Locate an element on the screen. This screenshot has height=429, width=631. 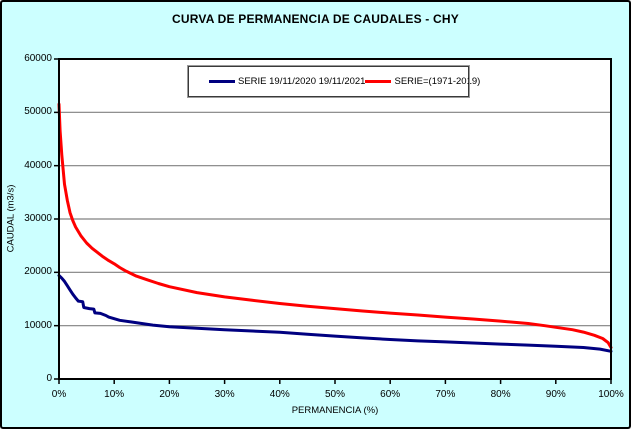
x-tick-label: 20% is located at coordinates (169, 394).